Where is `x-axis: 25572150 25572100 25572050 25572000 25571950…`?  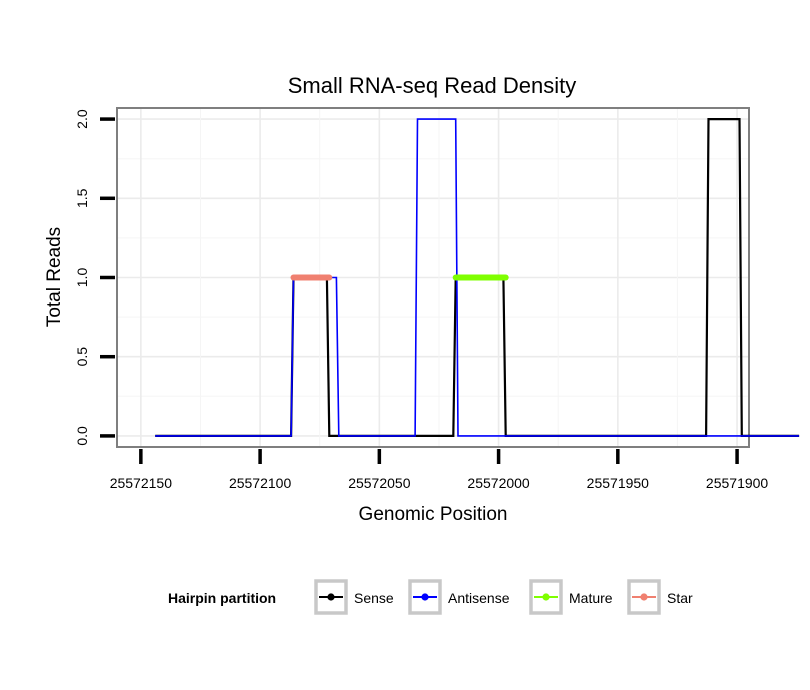
x-axis: 25572150 25572100 25572050 25572000 25571950… is located at coordinates (439, 470).